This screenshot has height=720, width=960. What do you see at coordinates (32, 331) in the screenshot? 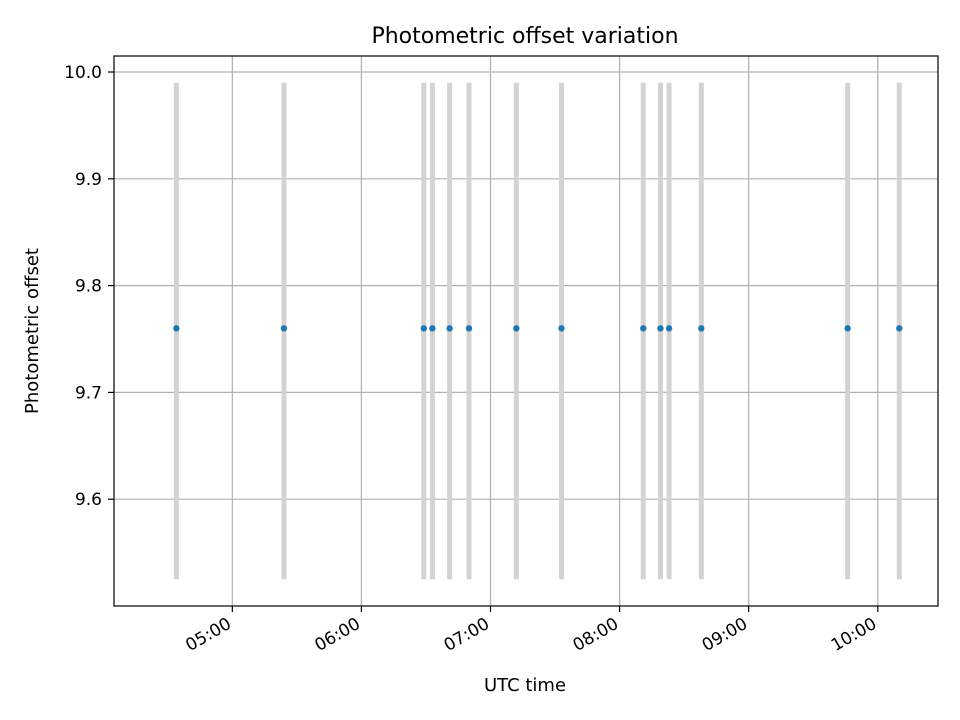
I see `y-axis-label: Photometric offset` at bounding box center [32, 331].